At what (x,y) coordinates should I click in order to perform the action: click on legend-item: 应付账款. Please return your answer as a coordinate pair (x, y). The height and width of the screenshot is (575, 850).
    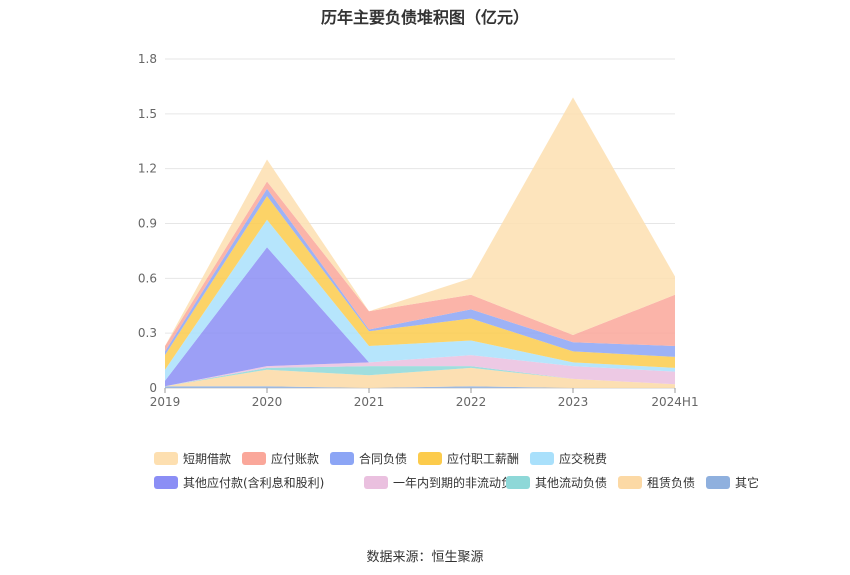
    Looking at the image, I should click on (280, 458).